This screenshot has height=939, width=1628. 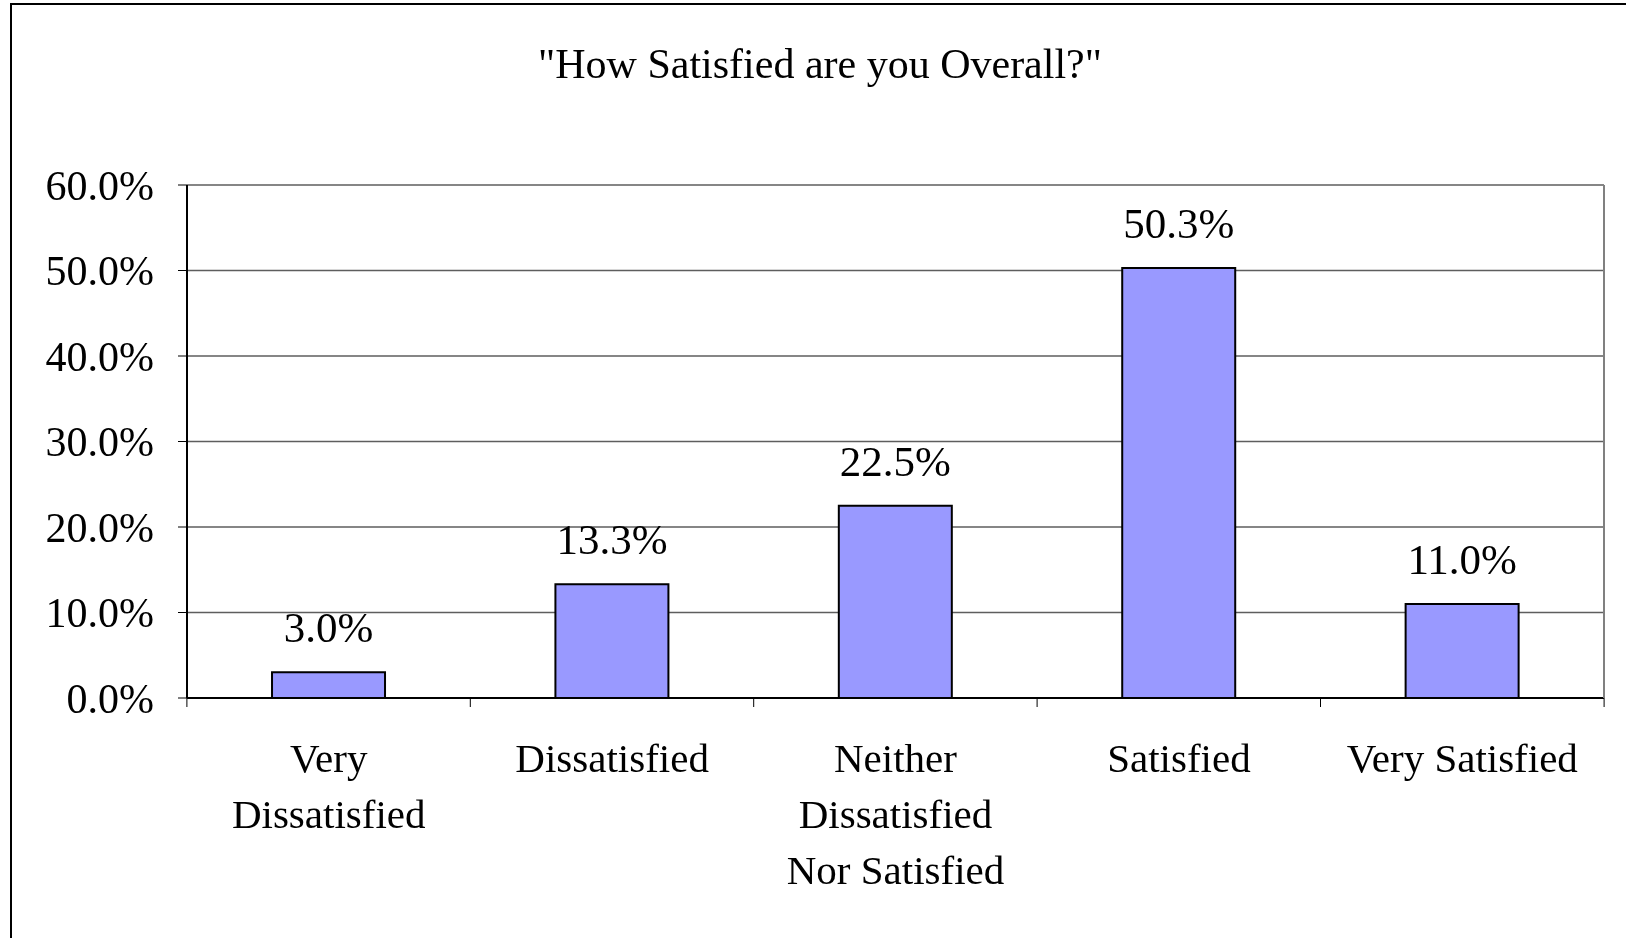 I want to click on x-tick-label: Dissatisfied, so click(x=612, y=758).